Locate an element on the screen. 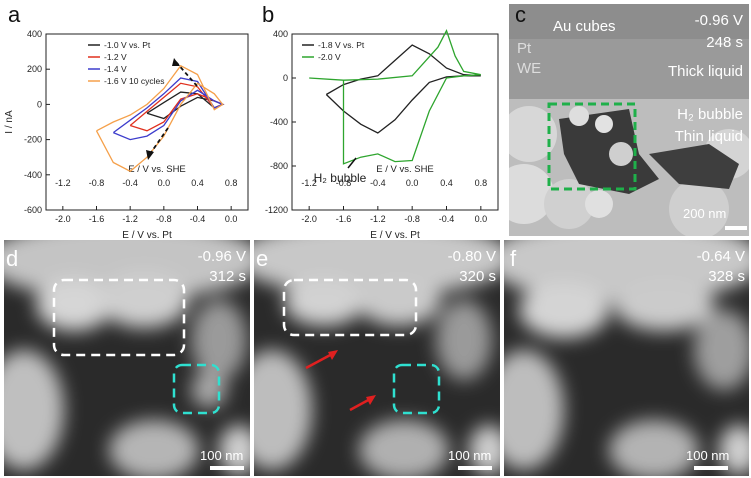 The height and width of the screenshot is (478, 751). we-label: WE is located at coordinates (529, 68).